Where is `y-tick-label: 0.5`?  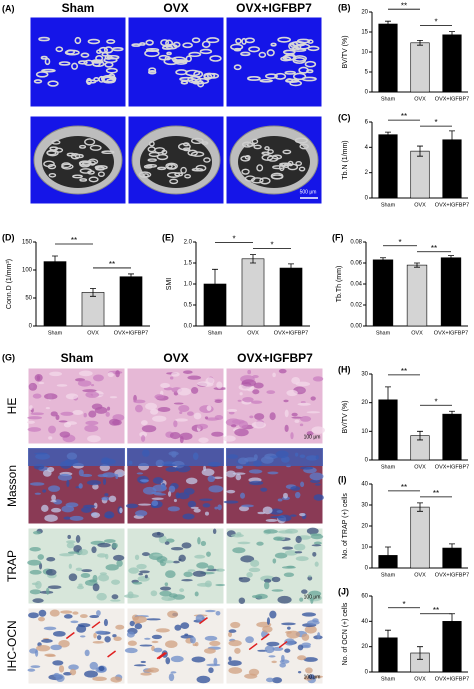 y-tick-label: 0.5 is located at coordinates (188, 306).